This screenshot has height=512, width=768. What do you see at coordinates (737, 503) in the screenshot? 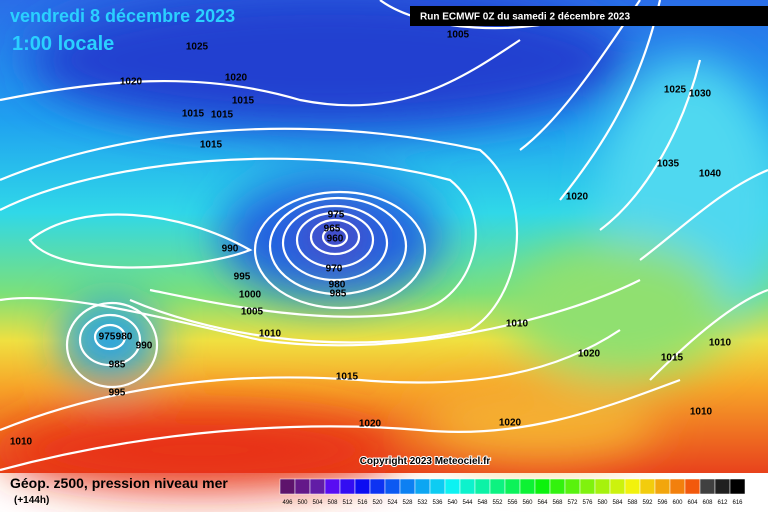
I see `scale-label: 616` at bounding box center [737, 503].